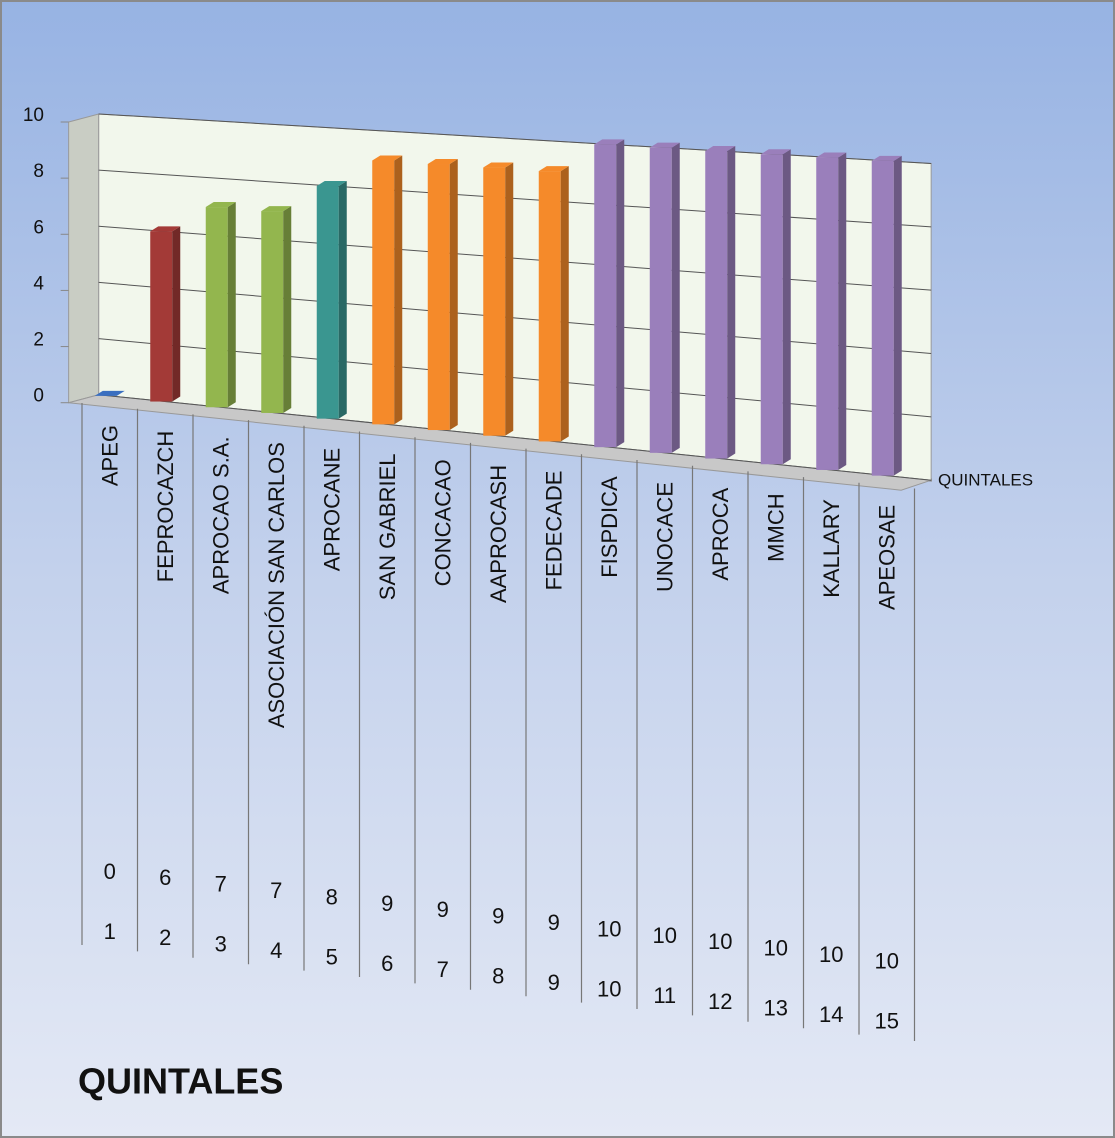  What do you see at coordinates (165, 937) in the screenshot?
I see `index-label: 2` at bounding box center [165, 937].